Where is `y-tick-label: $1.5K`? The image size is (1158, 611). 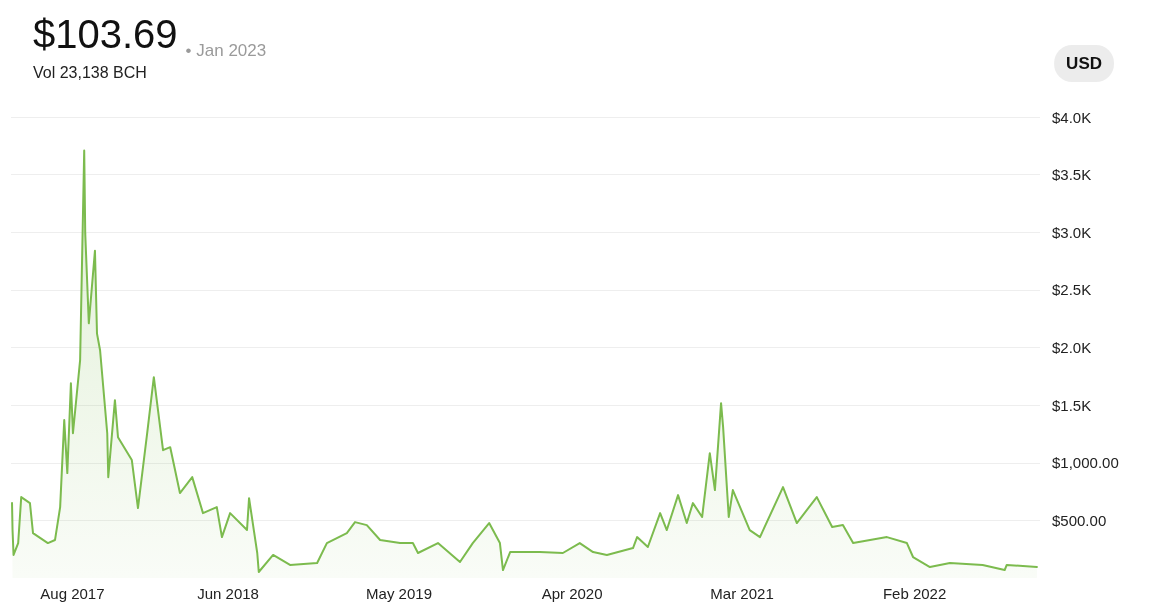 y-tick-label: $1.5K is located at coordinates (1072, 405).